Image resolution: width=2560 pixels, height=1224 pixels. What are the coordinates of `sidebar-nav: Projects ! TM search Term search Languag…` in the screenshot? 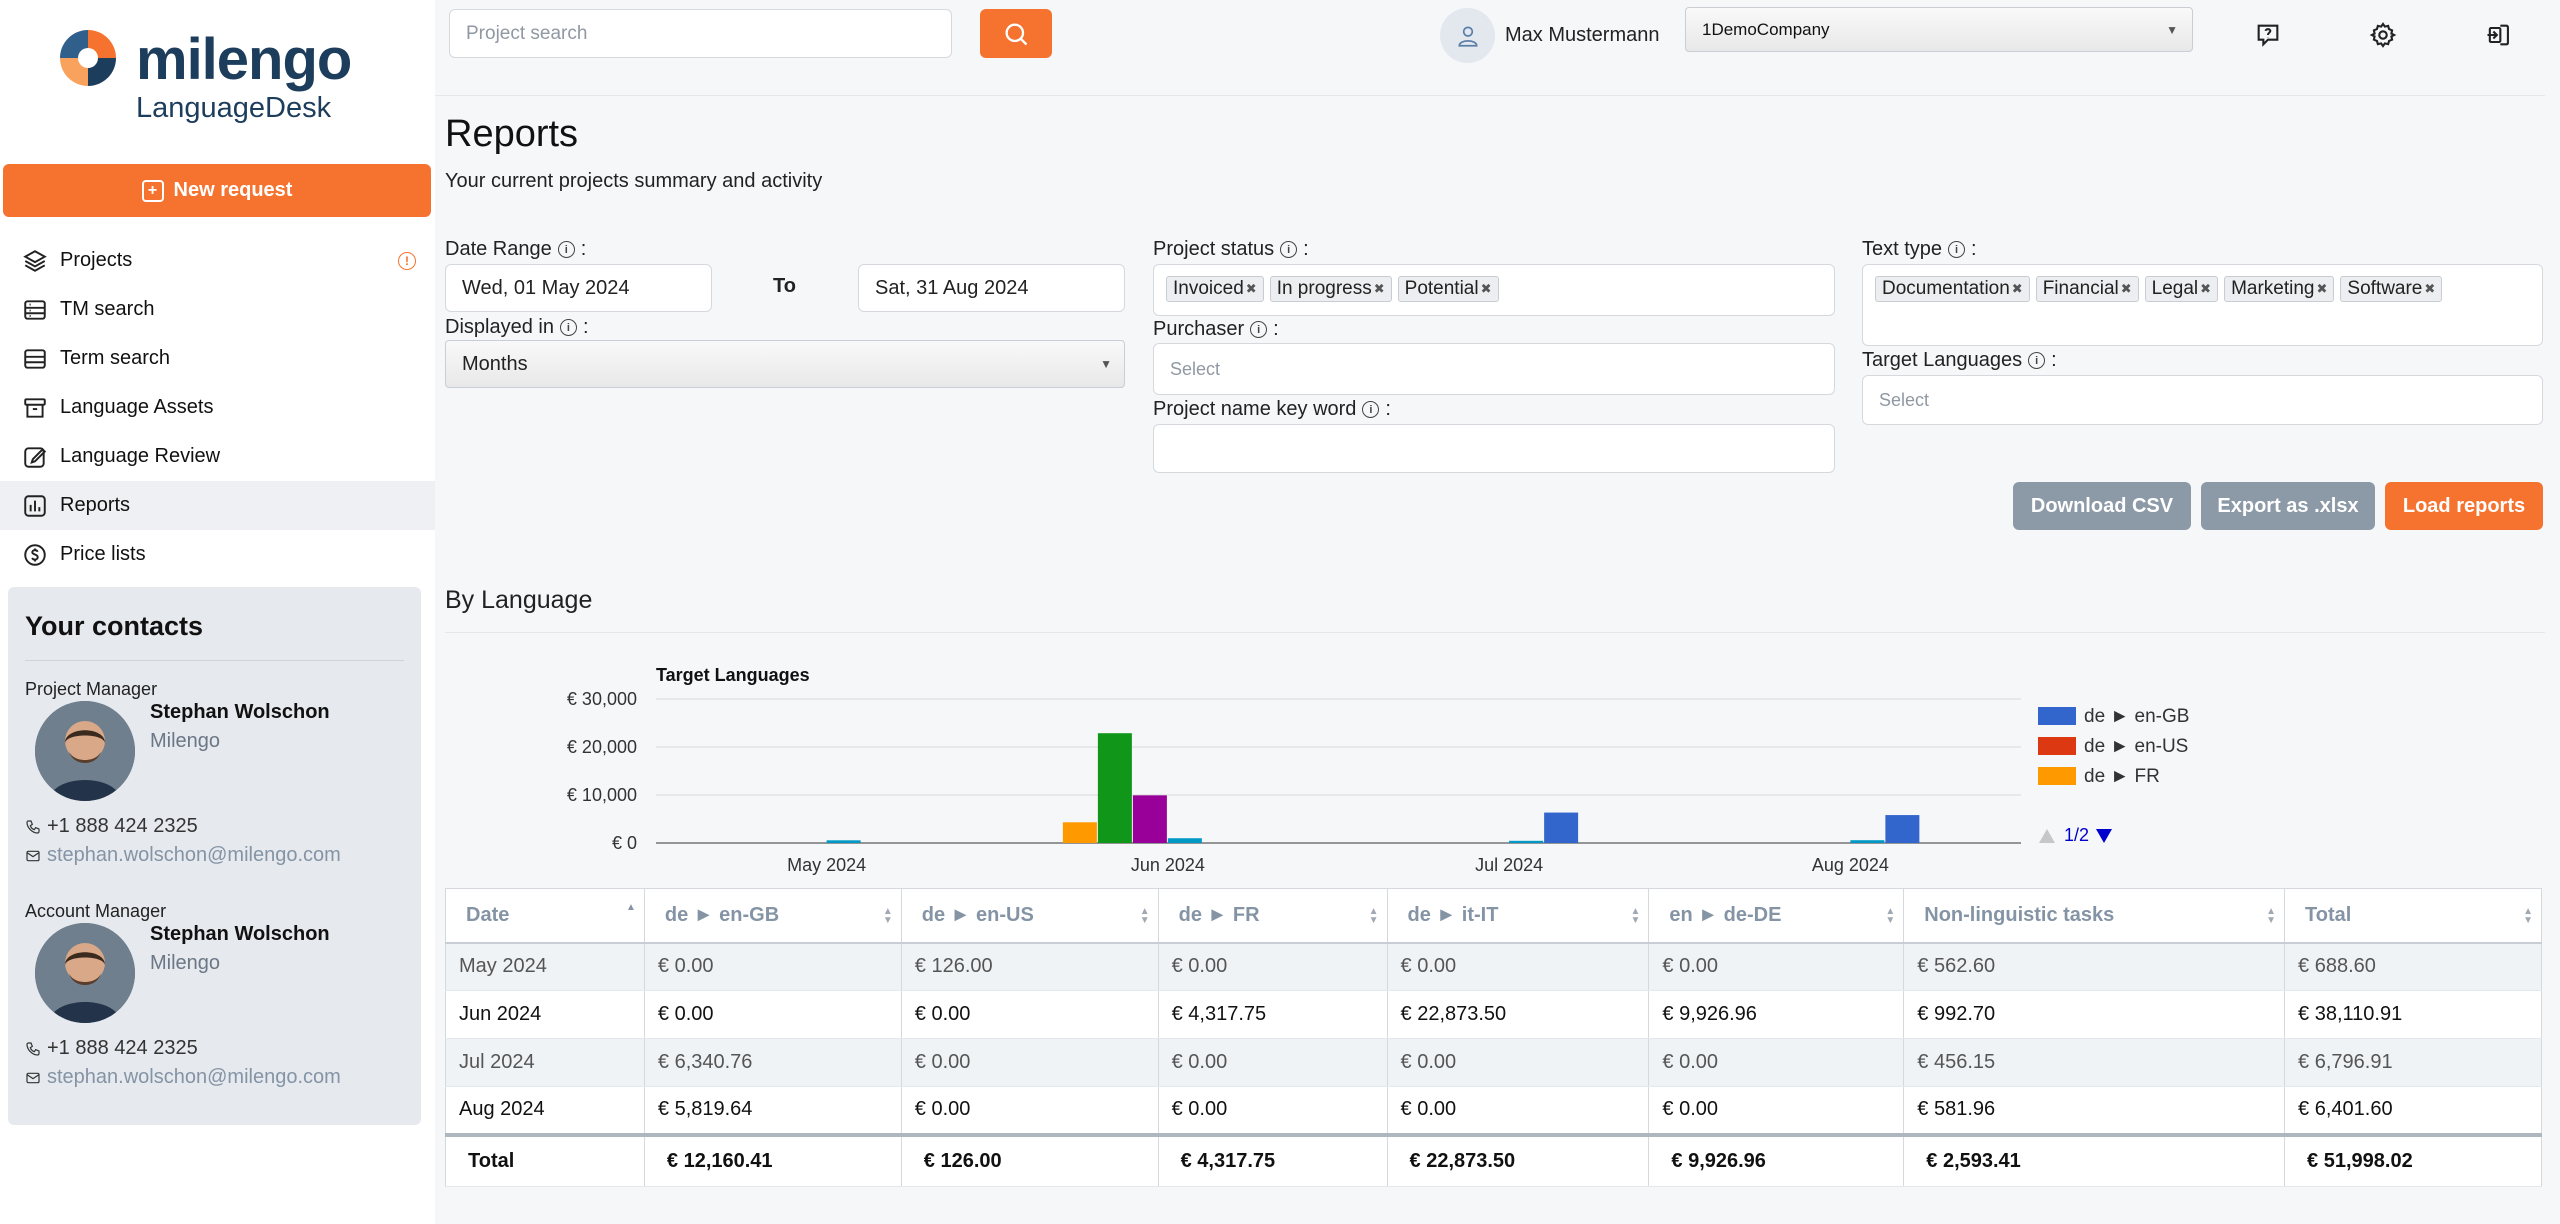 It's located at (217, 407).